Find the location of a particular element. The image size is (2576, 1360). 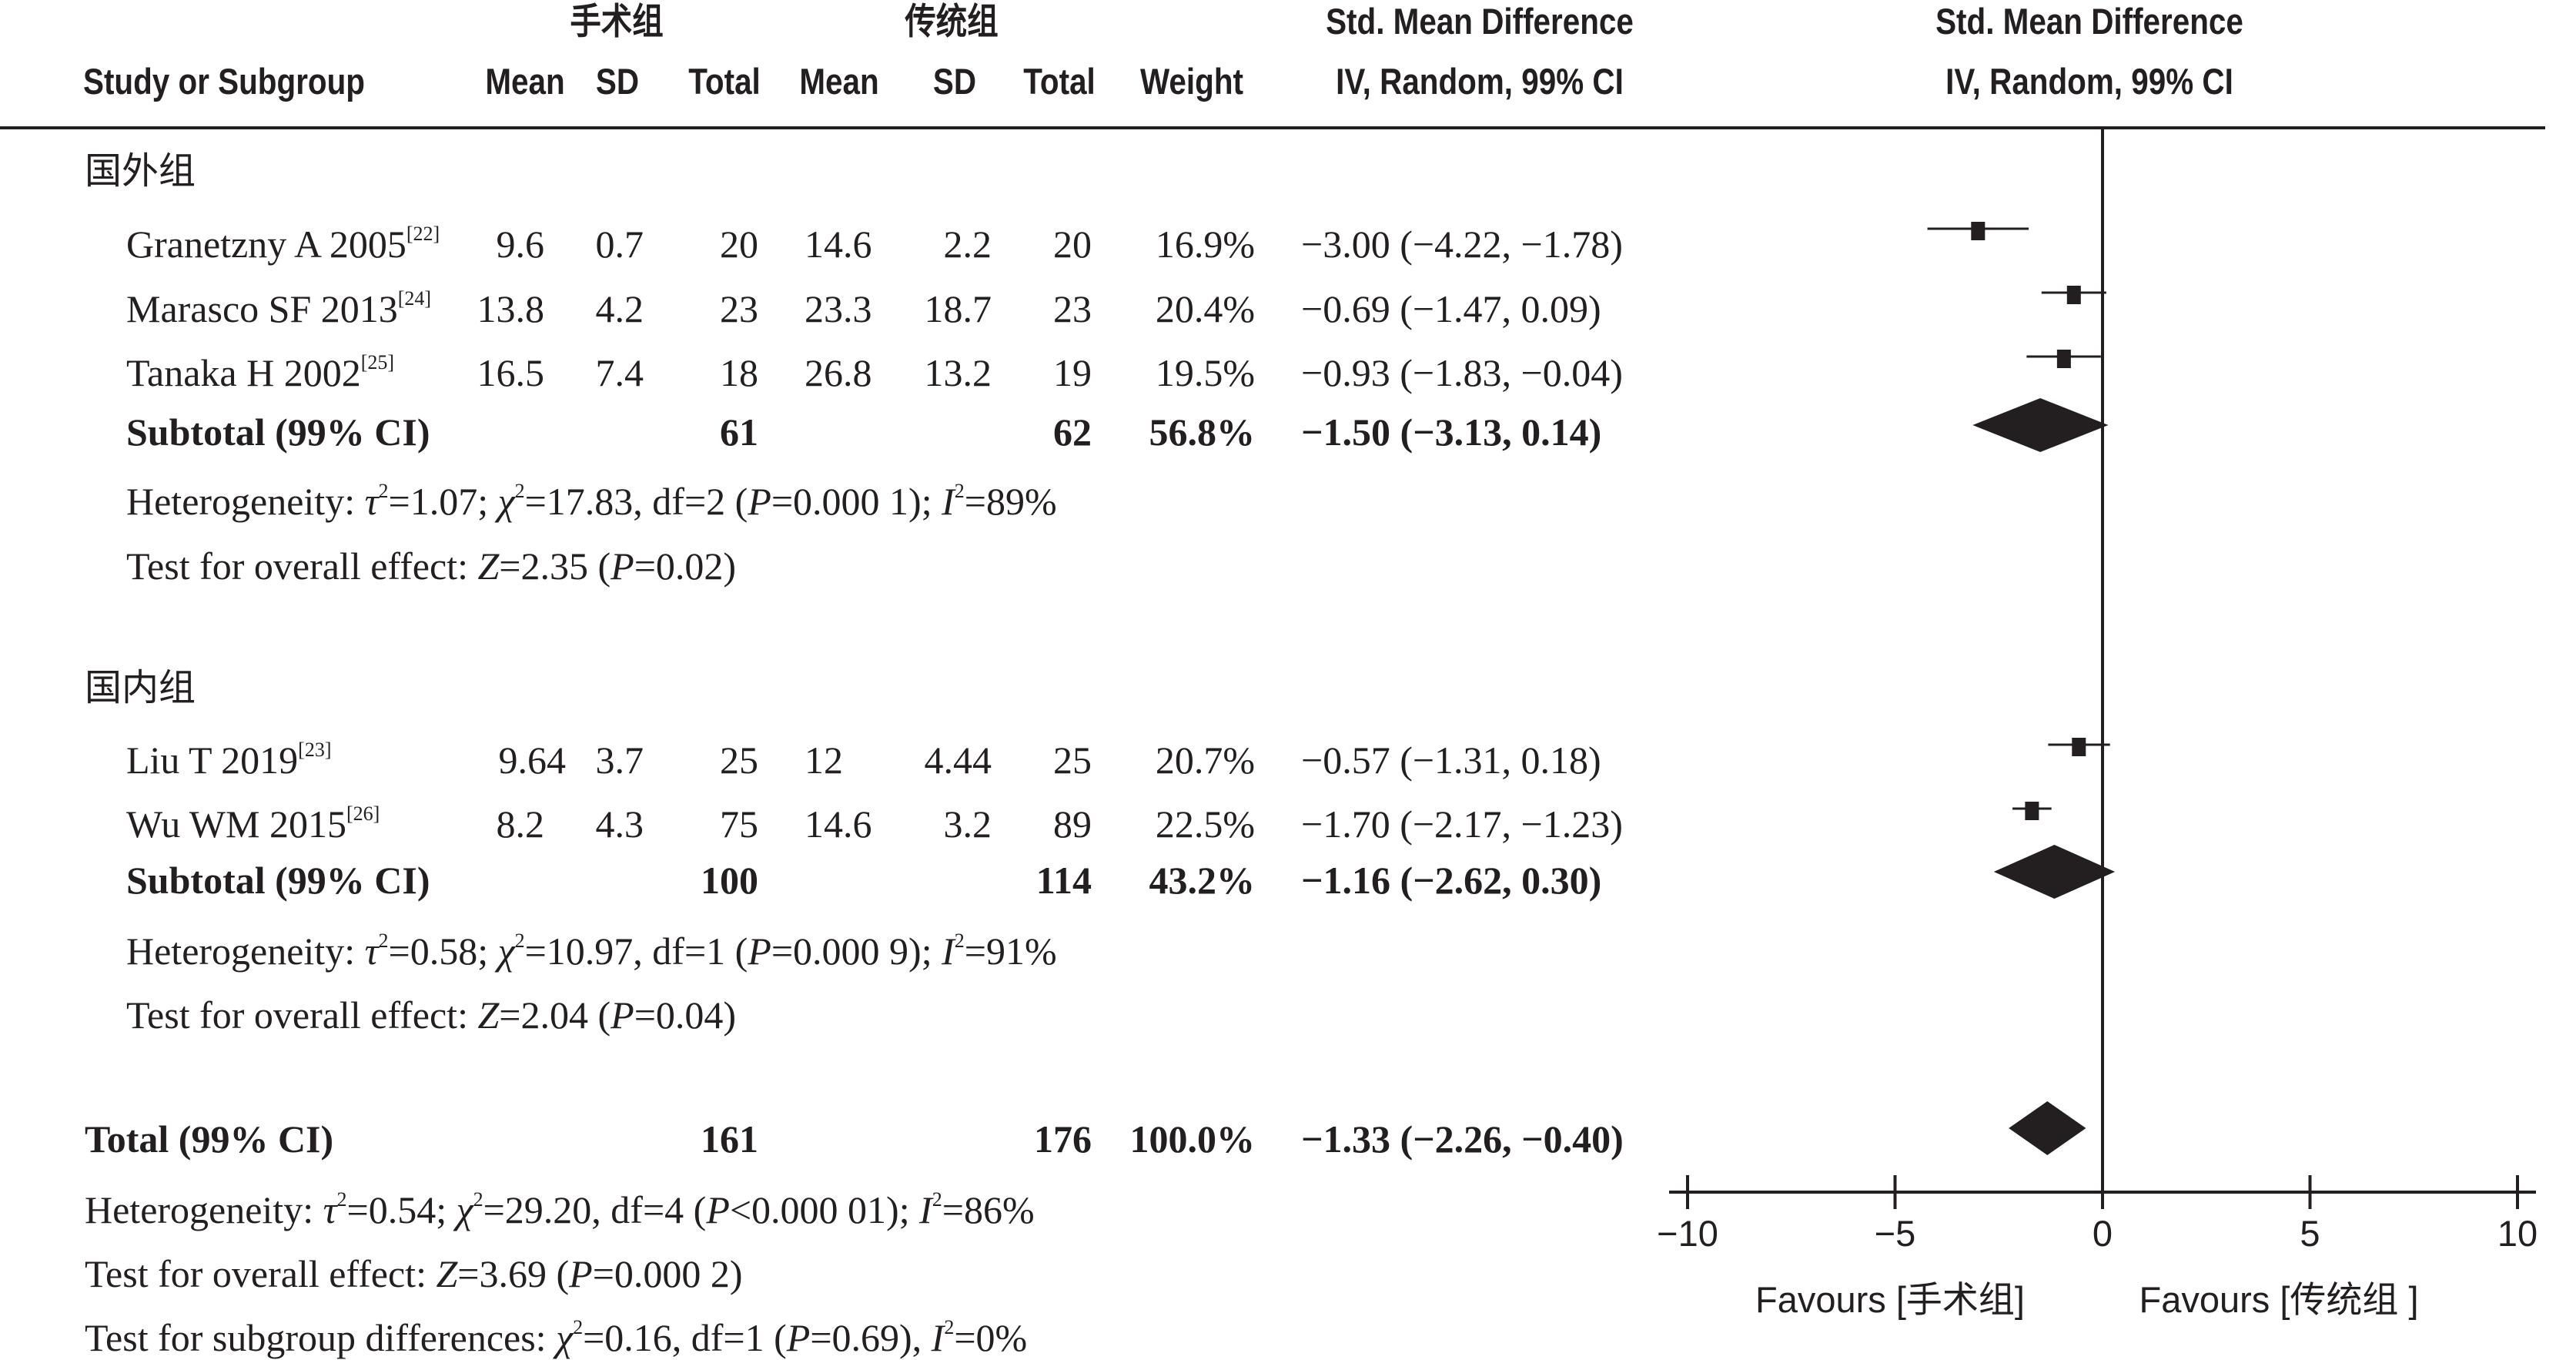

mean1-cell: 9.64 is located at coordinates (533, 760).